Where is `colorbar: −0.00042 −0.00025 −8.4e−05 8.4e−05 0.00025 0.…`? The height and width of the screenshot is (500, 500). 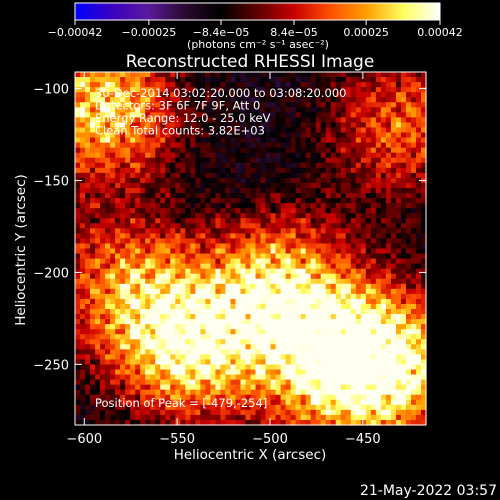 colorbar: −0.00042 −0.00025 −8.4e−05 8.4e−05 0.00025 0.… is located at coordinates (255, 26).